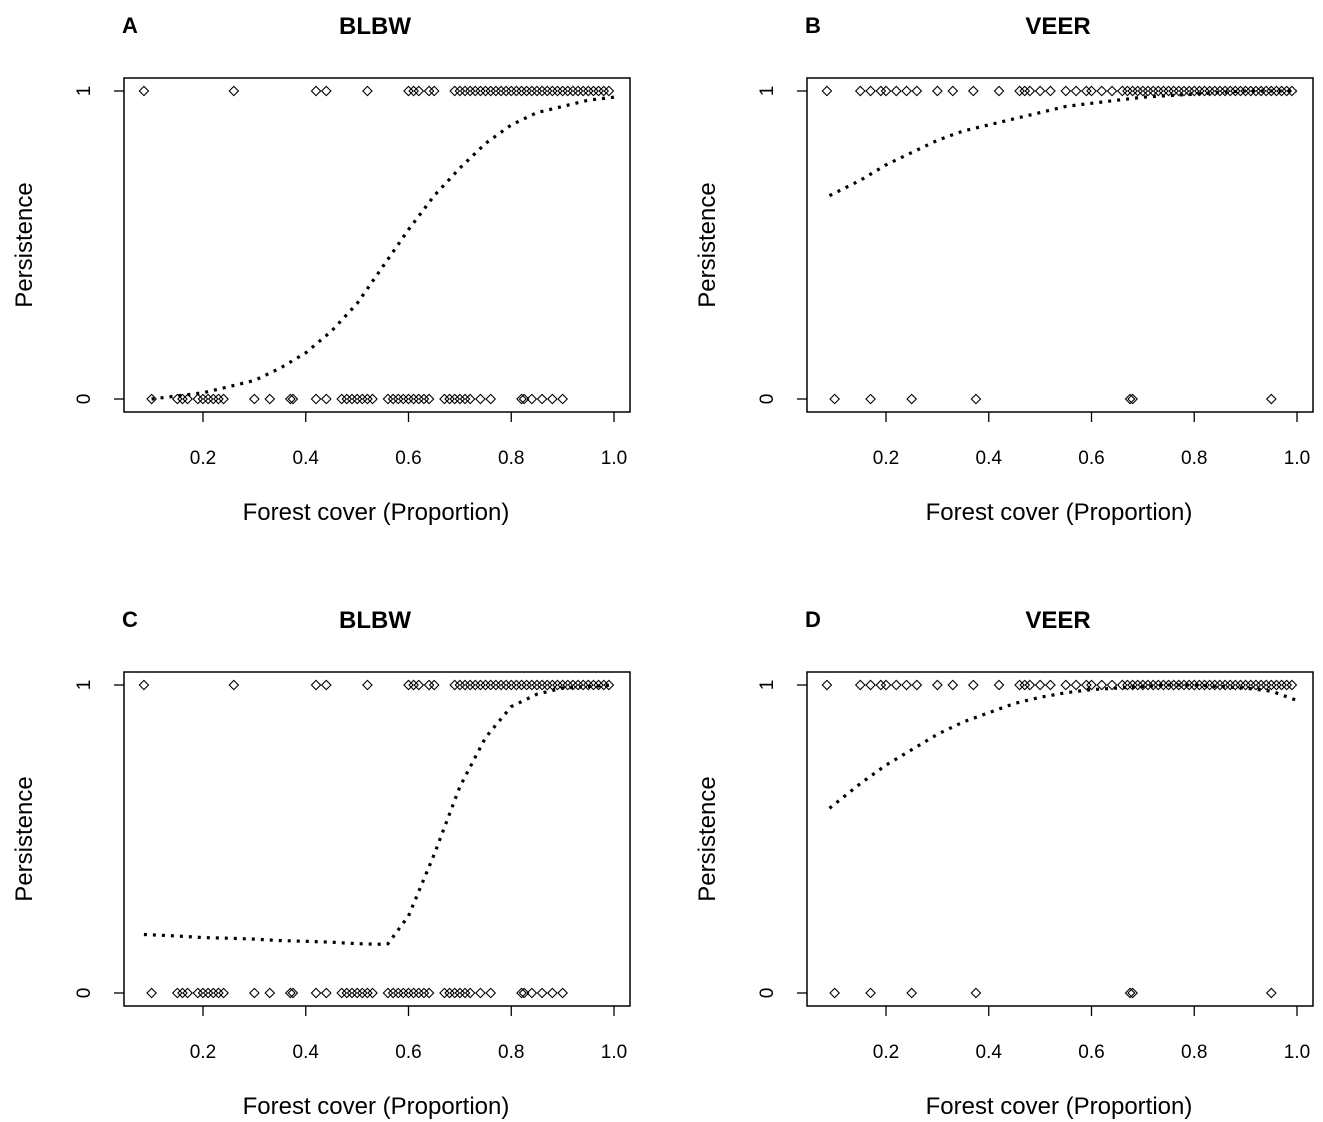  Describe the element at coordinates (813, 619) in the screenshot. I see `panel-letter: D` at that location.